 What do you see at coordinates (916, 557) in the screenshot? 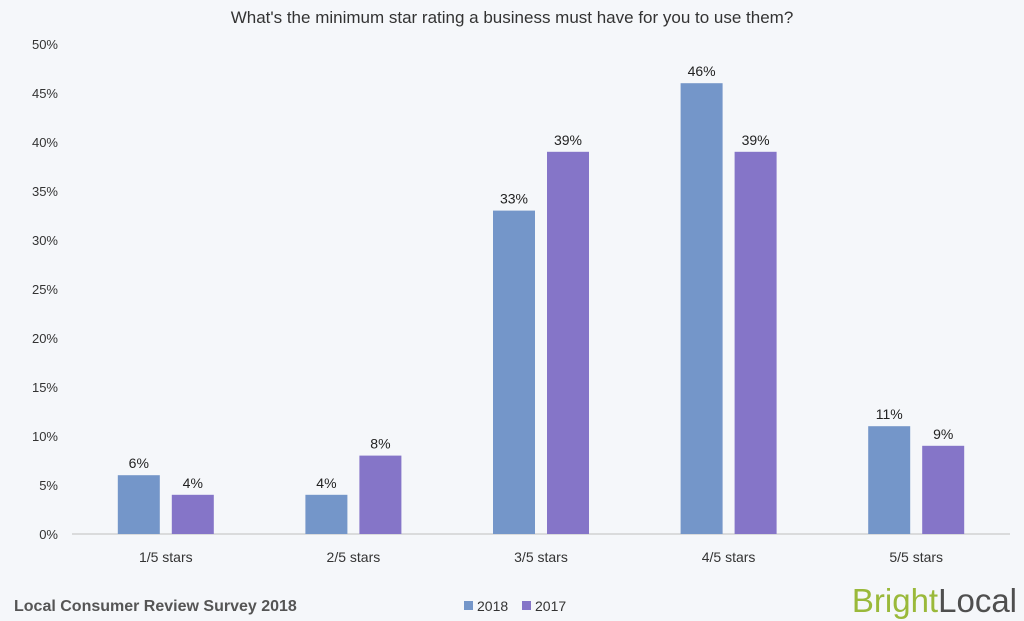
I see `x-category-label: 5/5 stars` at bounding box center [916, 557].